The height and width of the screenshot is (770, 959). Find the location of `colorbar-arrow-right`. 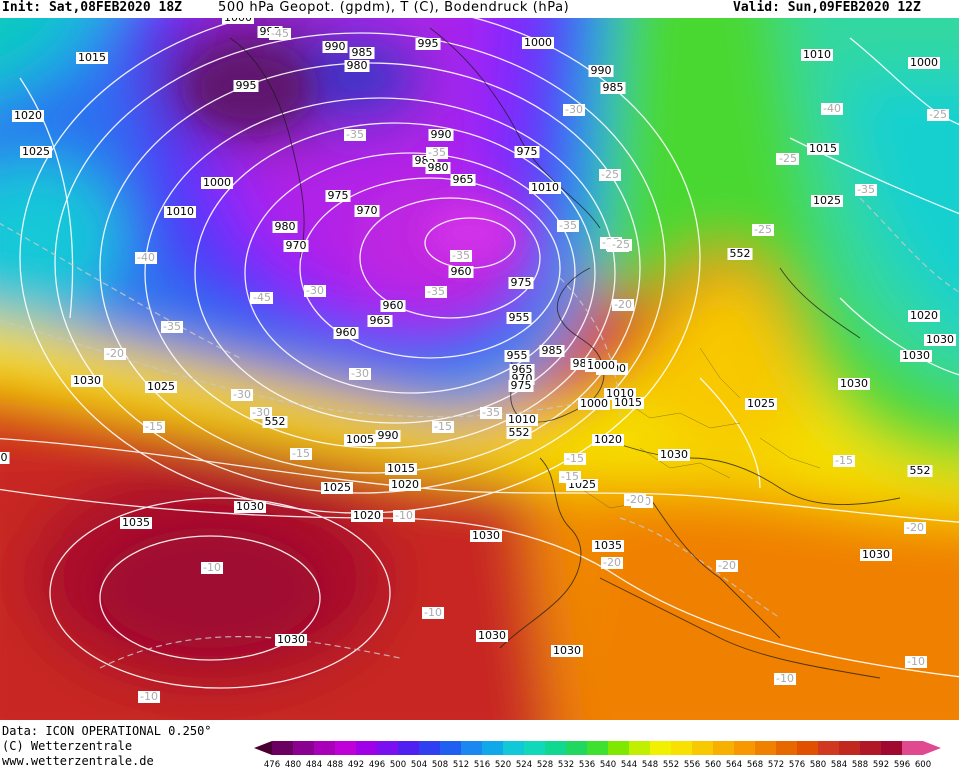

colorbar-arrow-right is located at coordinates (932, 748).